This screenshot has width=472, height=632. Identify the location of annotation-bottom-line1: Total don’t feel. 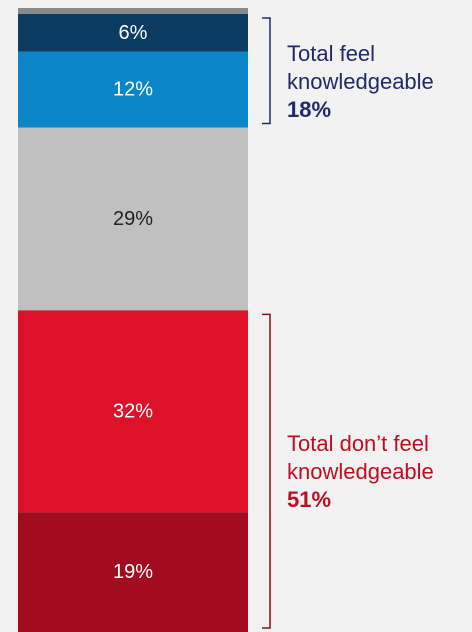
(358, 443).